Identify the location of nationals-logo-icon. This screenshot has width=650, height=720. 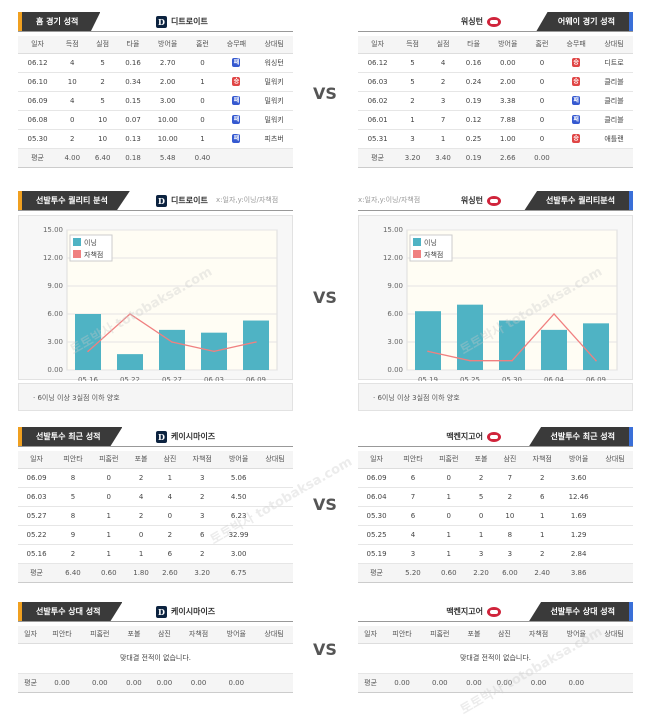
(494, 437).